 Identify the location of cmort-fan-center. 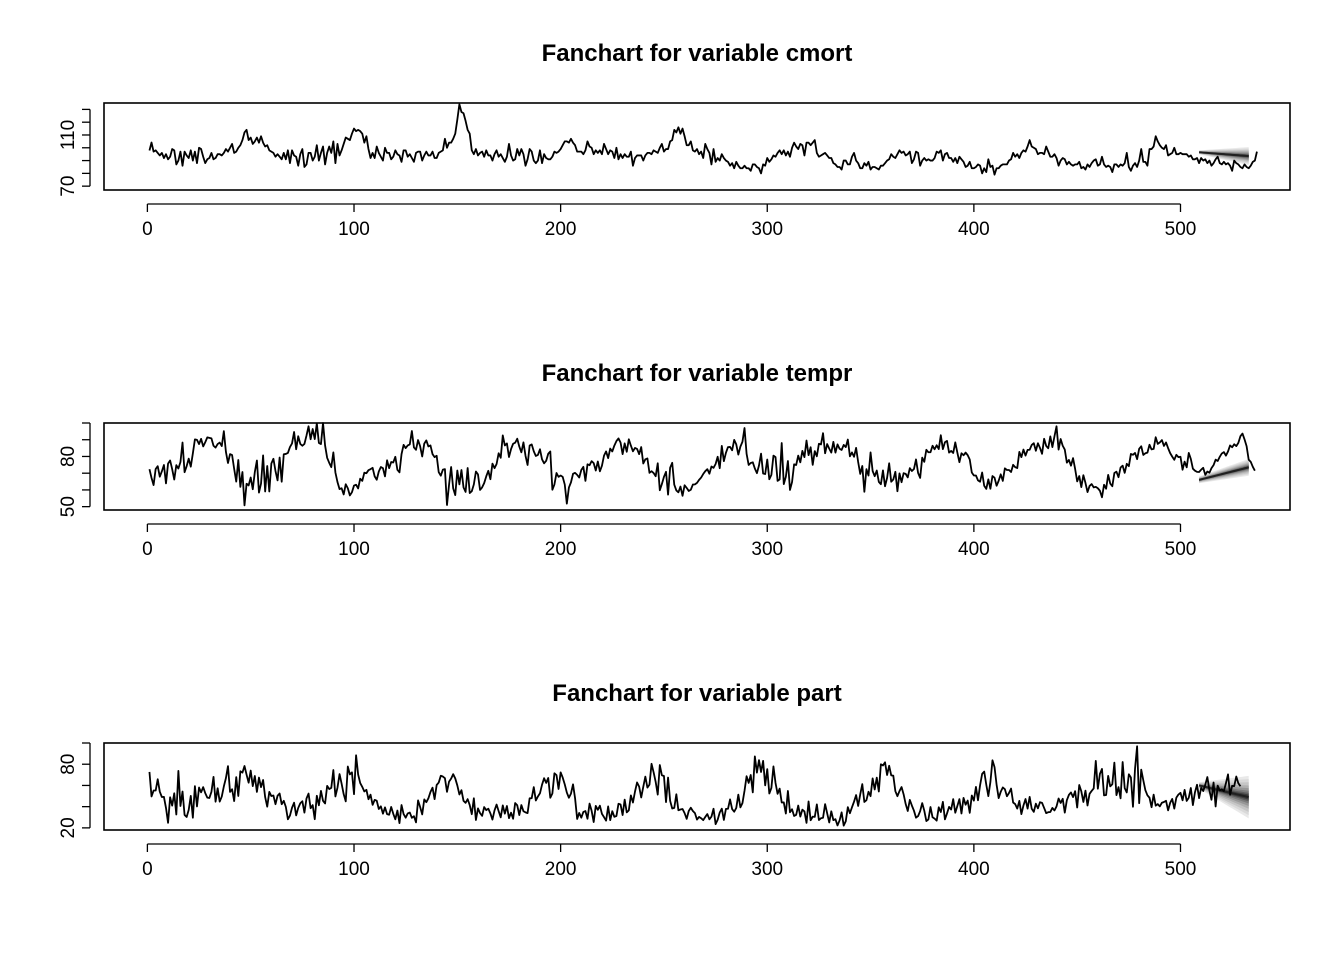
(1224, 154).